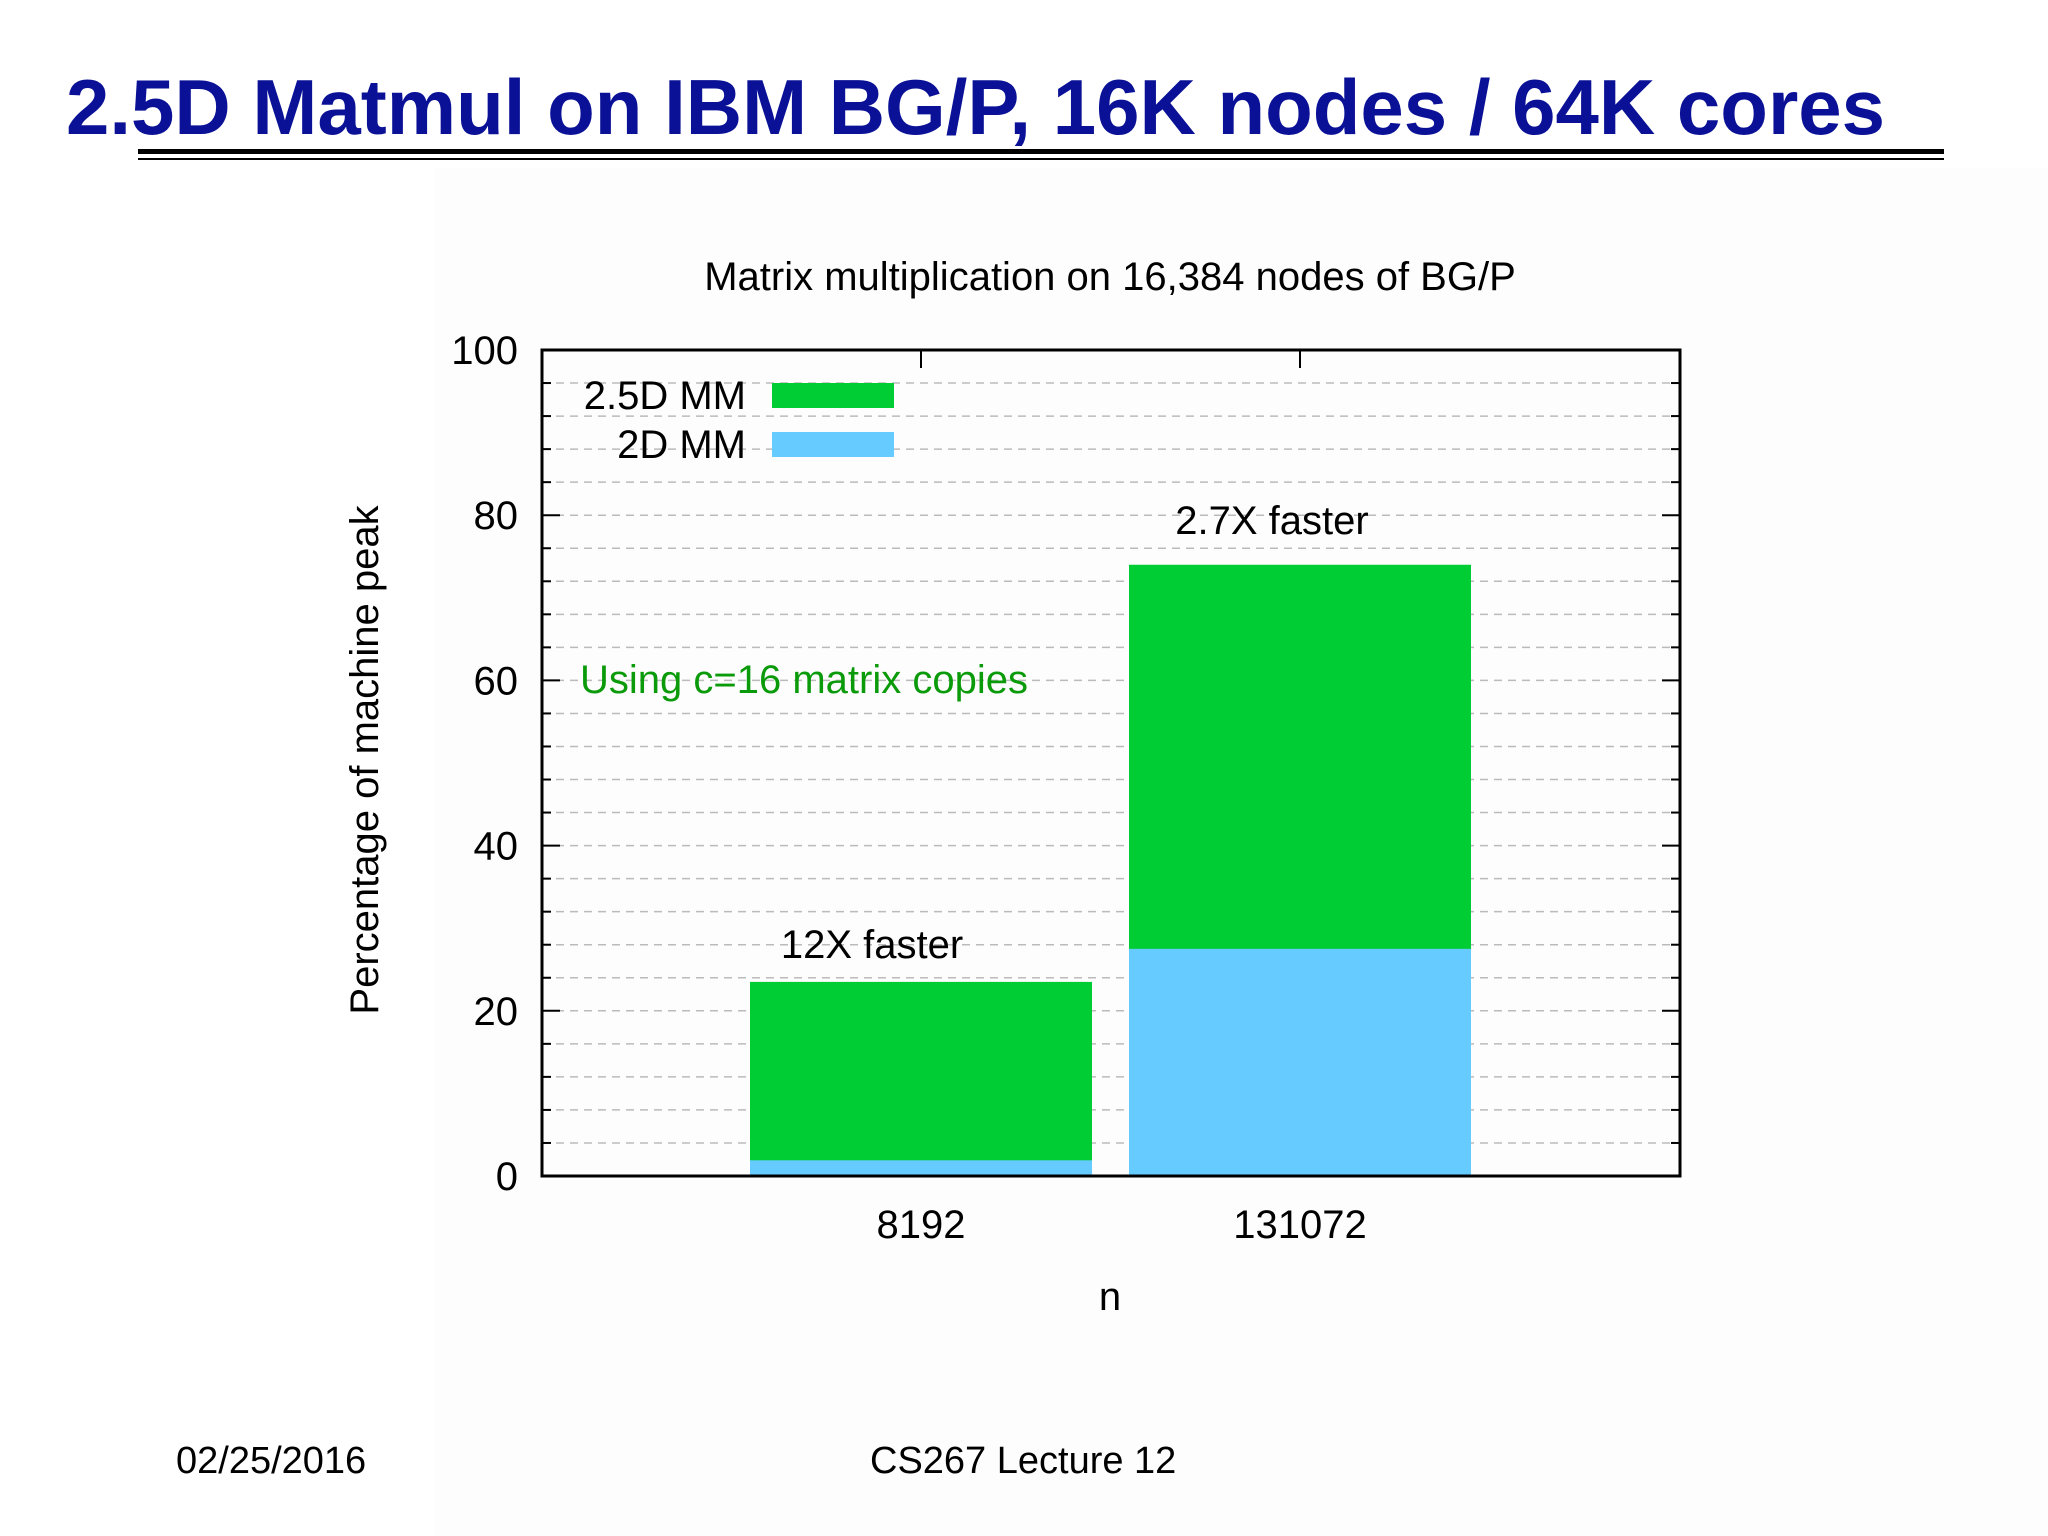 This screenshot has width=2048, height=1536. Describe the element at coordinates (921, 1078) in the screenshot. I see `bar-2-5d-mm` at that location.